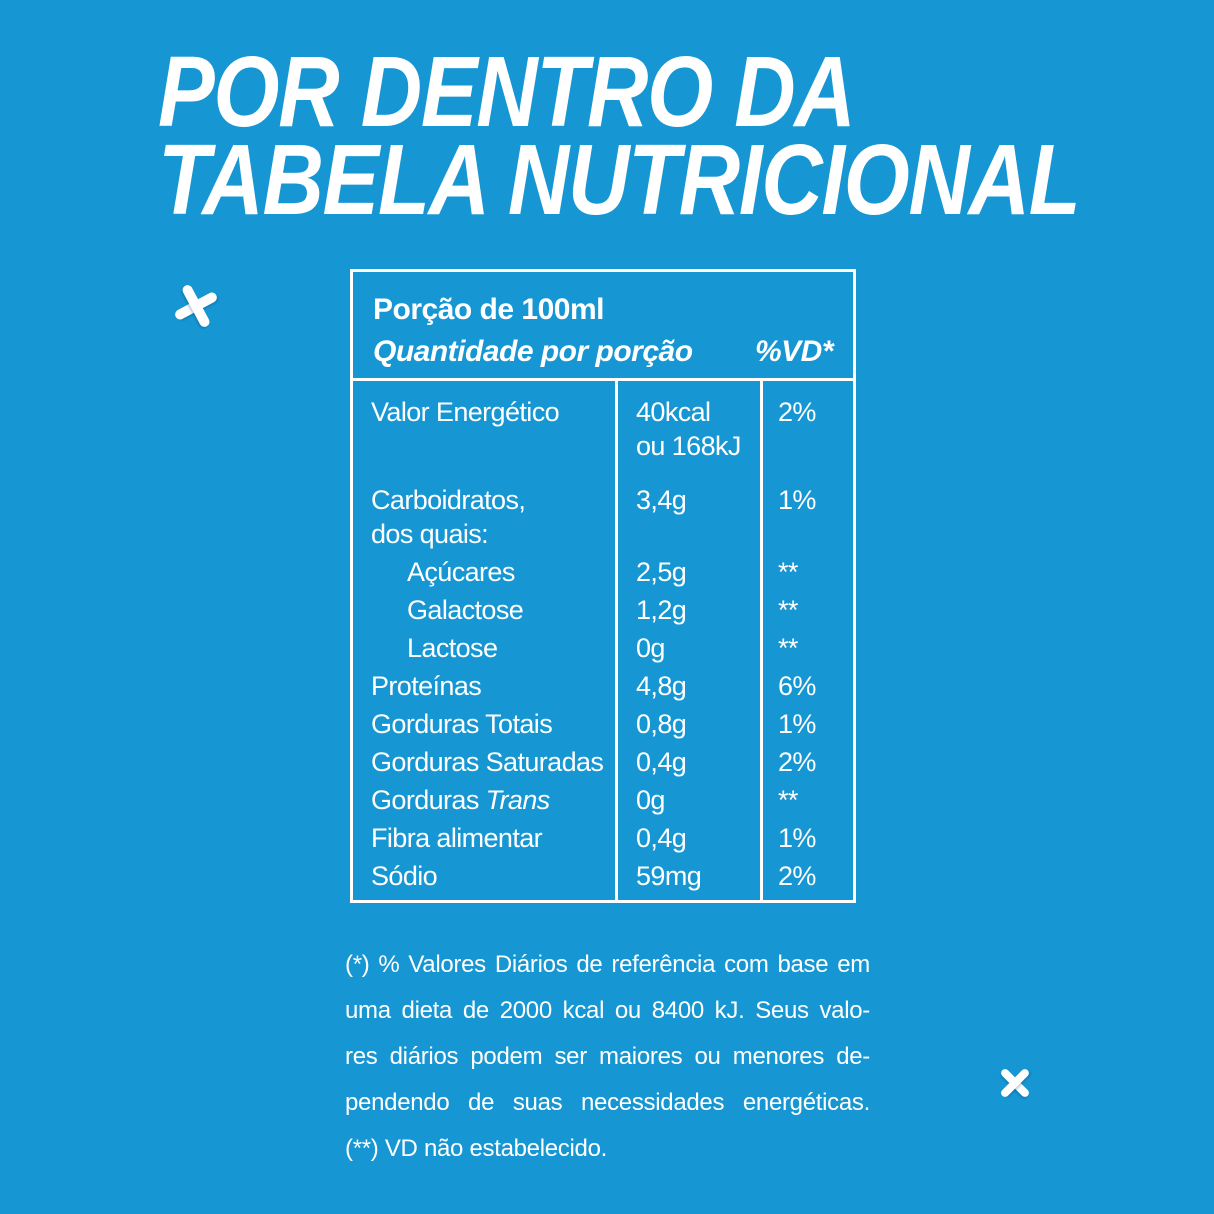 Image resolution: width=1214 pixels, height=1214 pixels. What do you see at coordinates (603, 724) in the screenshot?
I see `table-row: Gorduras Totais 0,8g 1%` at bounding box center [603, 724].